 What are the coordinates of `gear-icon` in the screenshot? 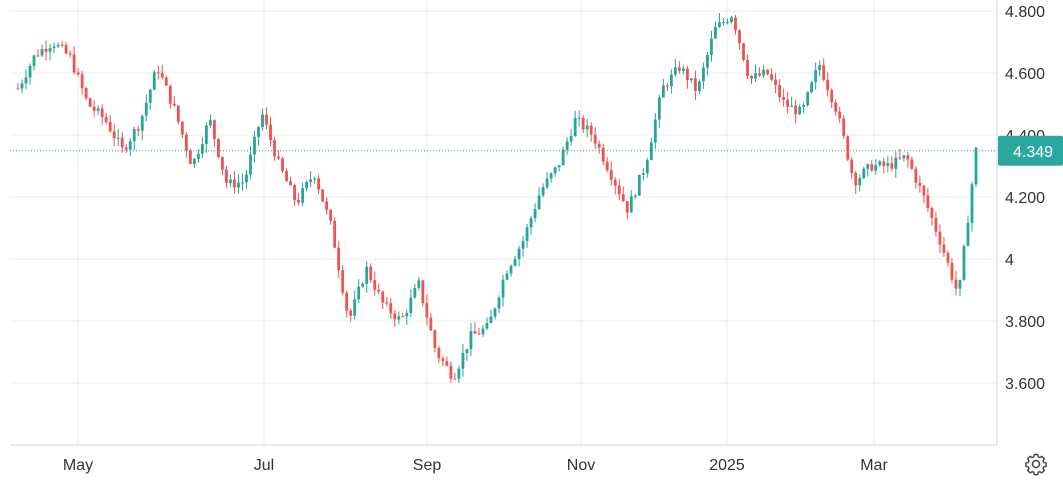 It's located at (1036, 464).